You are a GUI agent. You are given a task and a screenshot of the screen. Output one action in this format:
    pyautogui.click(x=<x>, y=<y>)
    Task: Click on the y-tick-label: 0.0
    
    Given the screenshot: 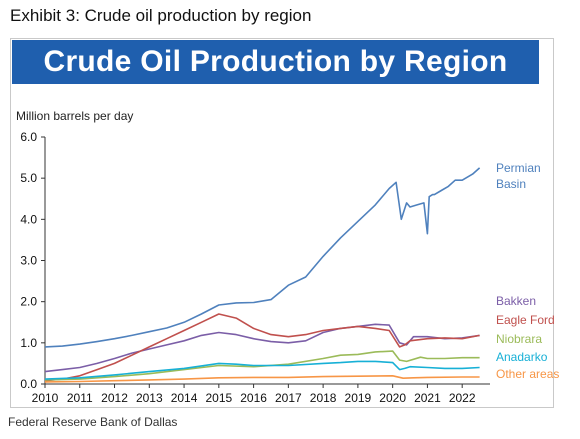 What is the action you would take?
    pyautogui.click(x=28, y=384)
    